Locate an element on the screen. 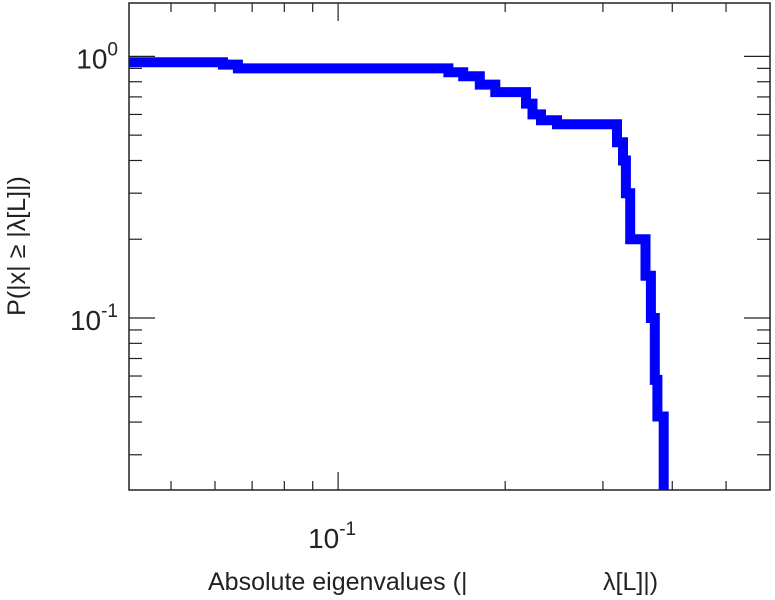 This screenshot has height=600, width=775. x-axis-title-right: λ[L]|) is located at coordinates (630, 582).